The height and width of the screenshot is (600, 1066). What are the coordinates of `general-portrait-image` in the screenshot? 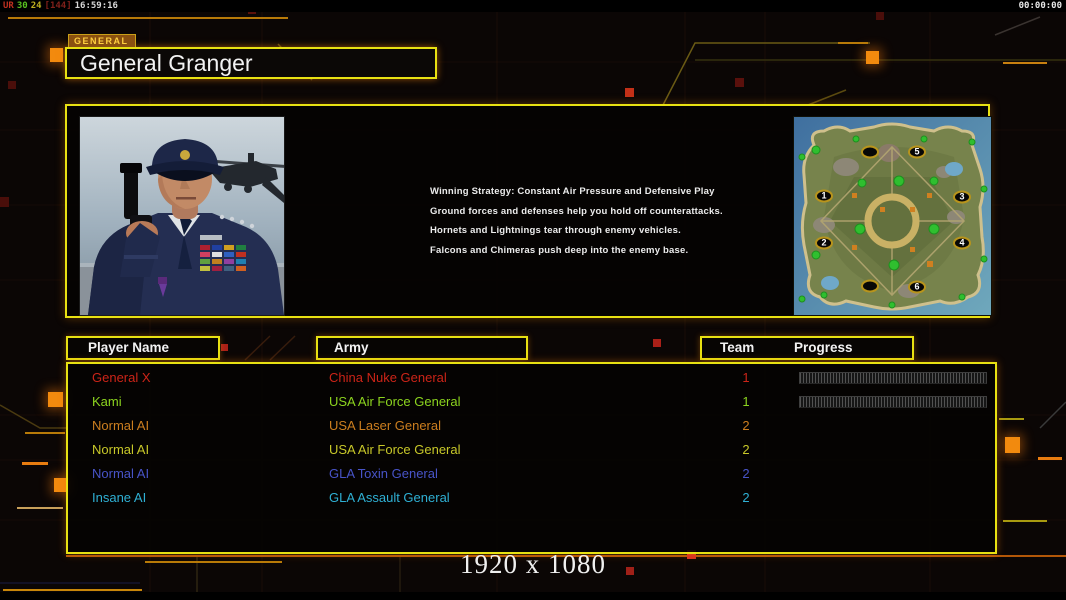 It's located at (182, 216).